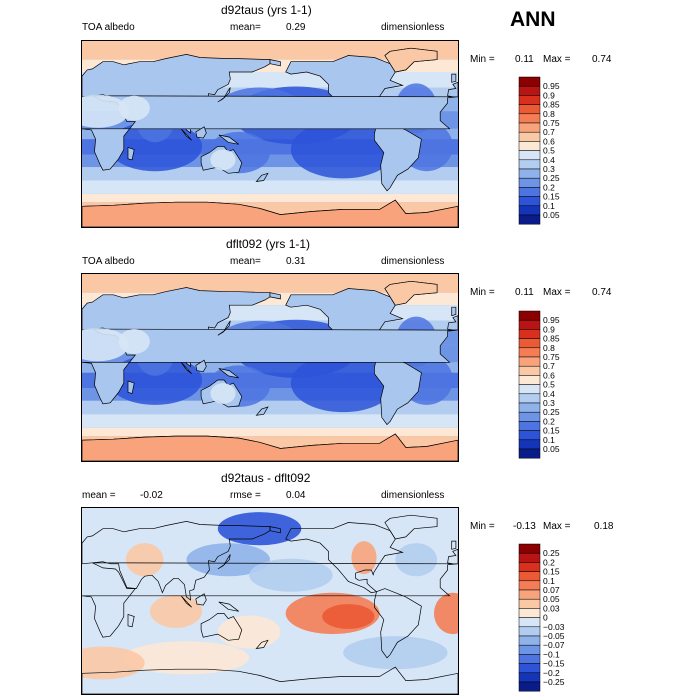 This screenshot has width=700, height=700. What do you see at coordinates (604, 526) in the screenshot?
I see `max-value: 0.18` at bounding box center [604, 526].